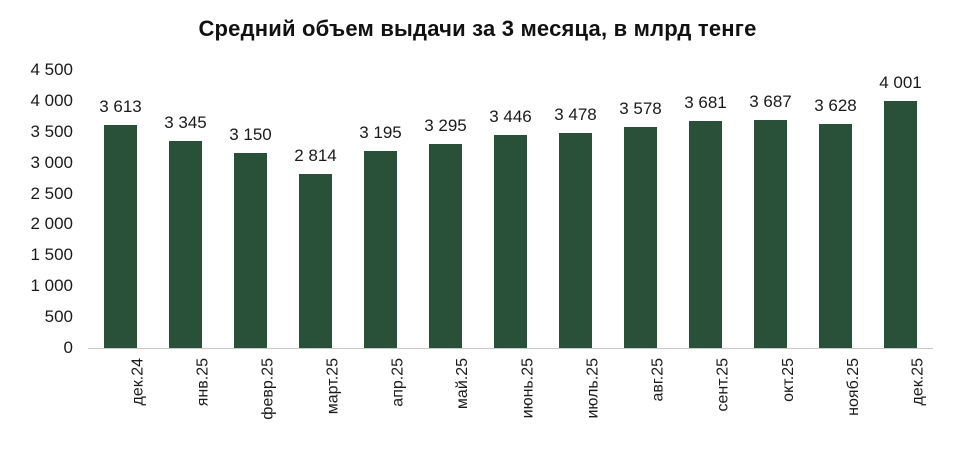 The height and width of the screenshot is (452, 955). I want to click on data-label: 3 578, so click(640, 108).